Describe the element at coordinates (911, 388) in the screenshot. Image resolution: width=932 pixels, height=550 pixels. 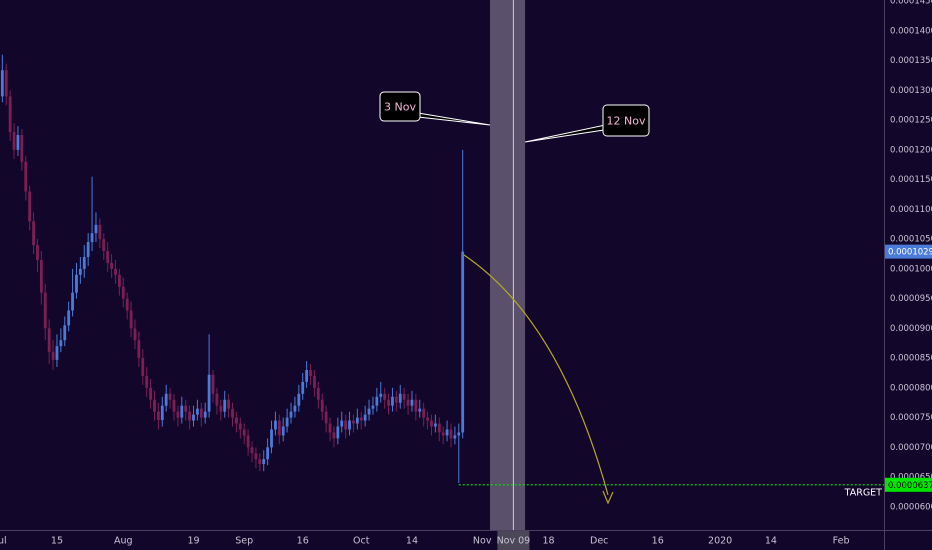
I see `y-tick-label: 0.0000800` at that location.